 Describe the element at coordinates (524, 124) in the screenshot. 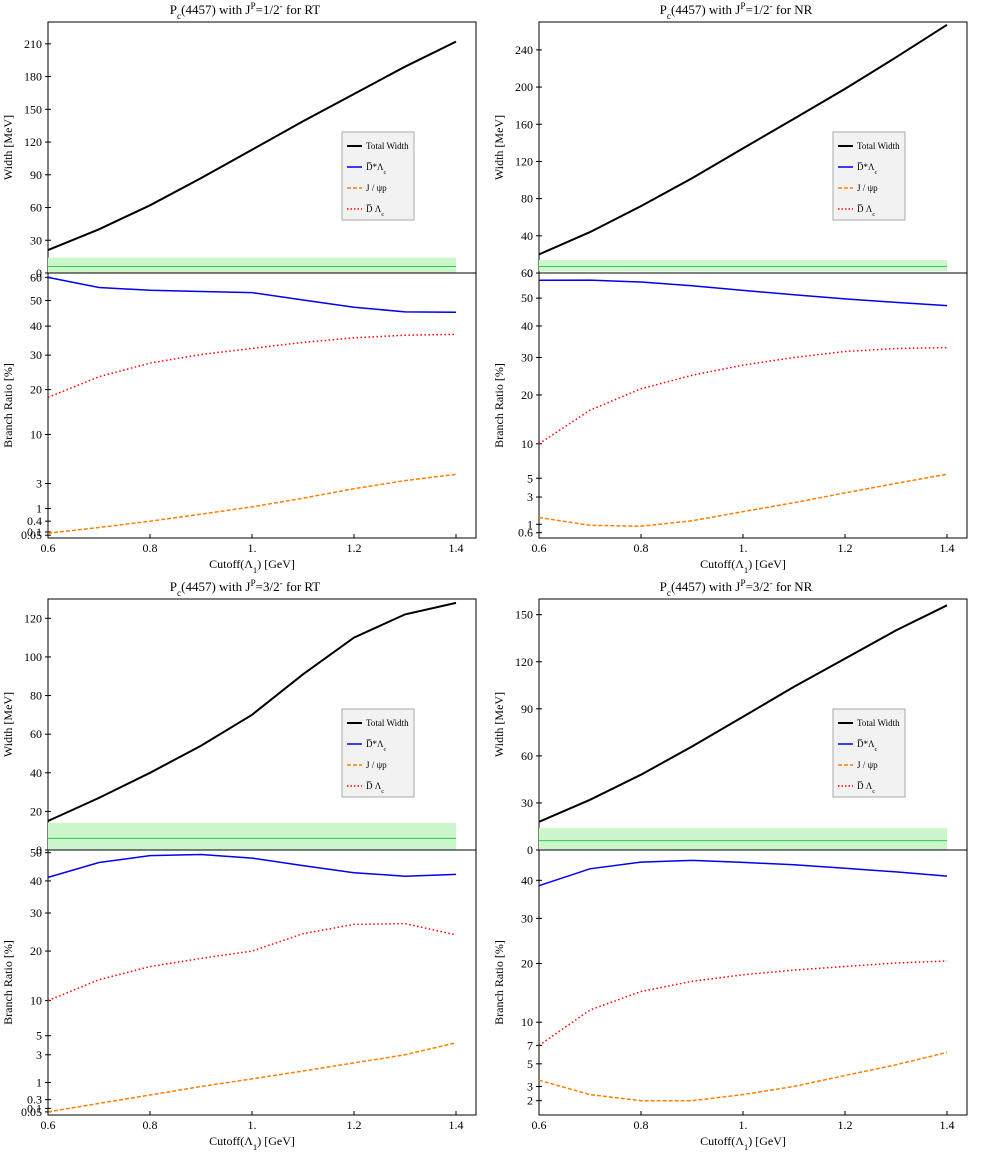

I see `top-ytick-label: 160` at that location.